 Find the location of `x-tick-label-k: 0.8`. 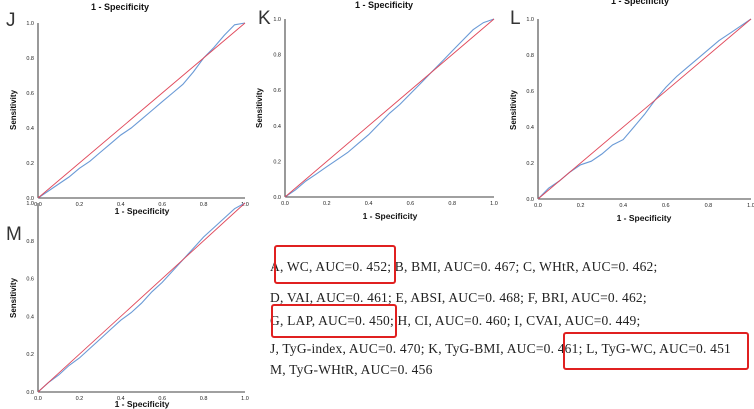

x-tick-label-k: 0.8 is located at coordinates (452, 204).